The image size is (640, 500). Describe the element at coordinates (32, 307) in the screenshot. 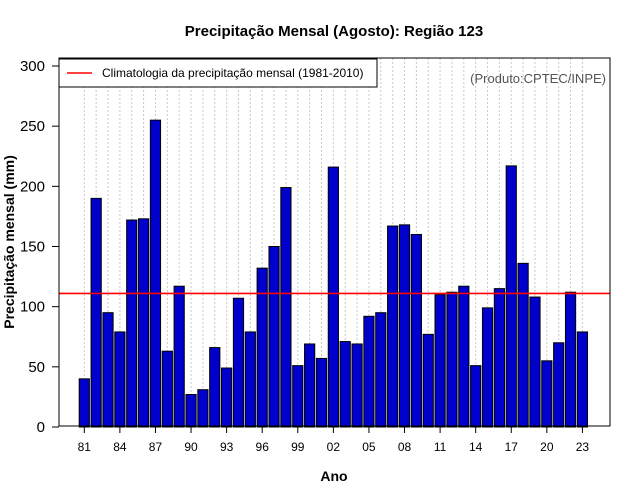

I see `y-tick-label: 100` at that location.